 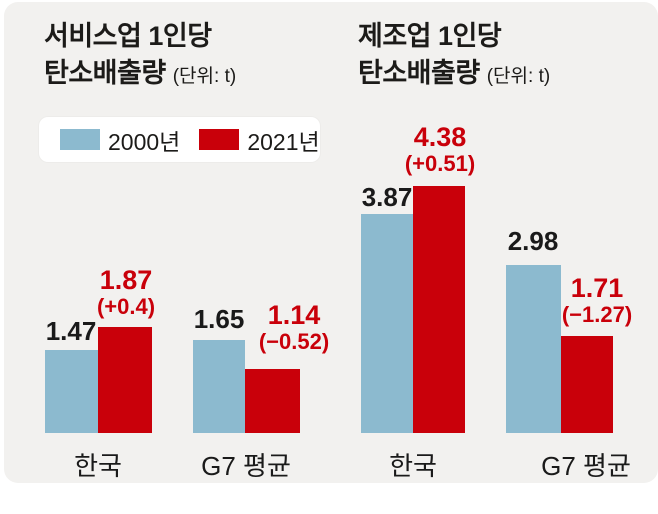 What do you see at coordinates (128, 36) in the screenshot?
I see `chart-title-service-line1: 서비스업 1인당` at bounding box center [128, 36].